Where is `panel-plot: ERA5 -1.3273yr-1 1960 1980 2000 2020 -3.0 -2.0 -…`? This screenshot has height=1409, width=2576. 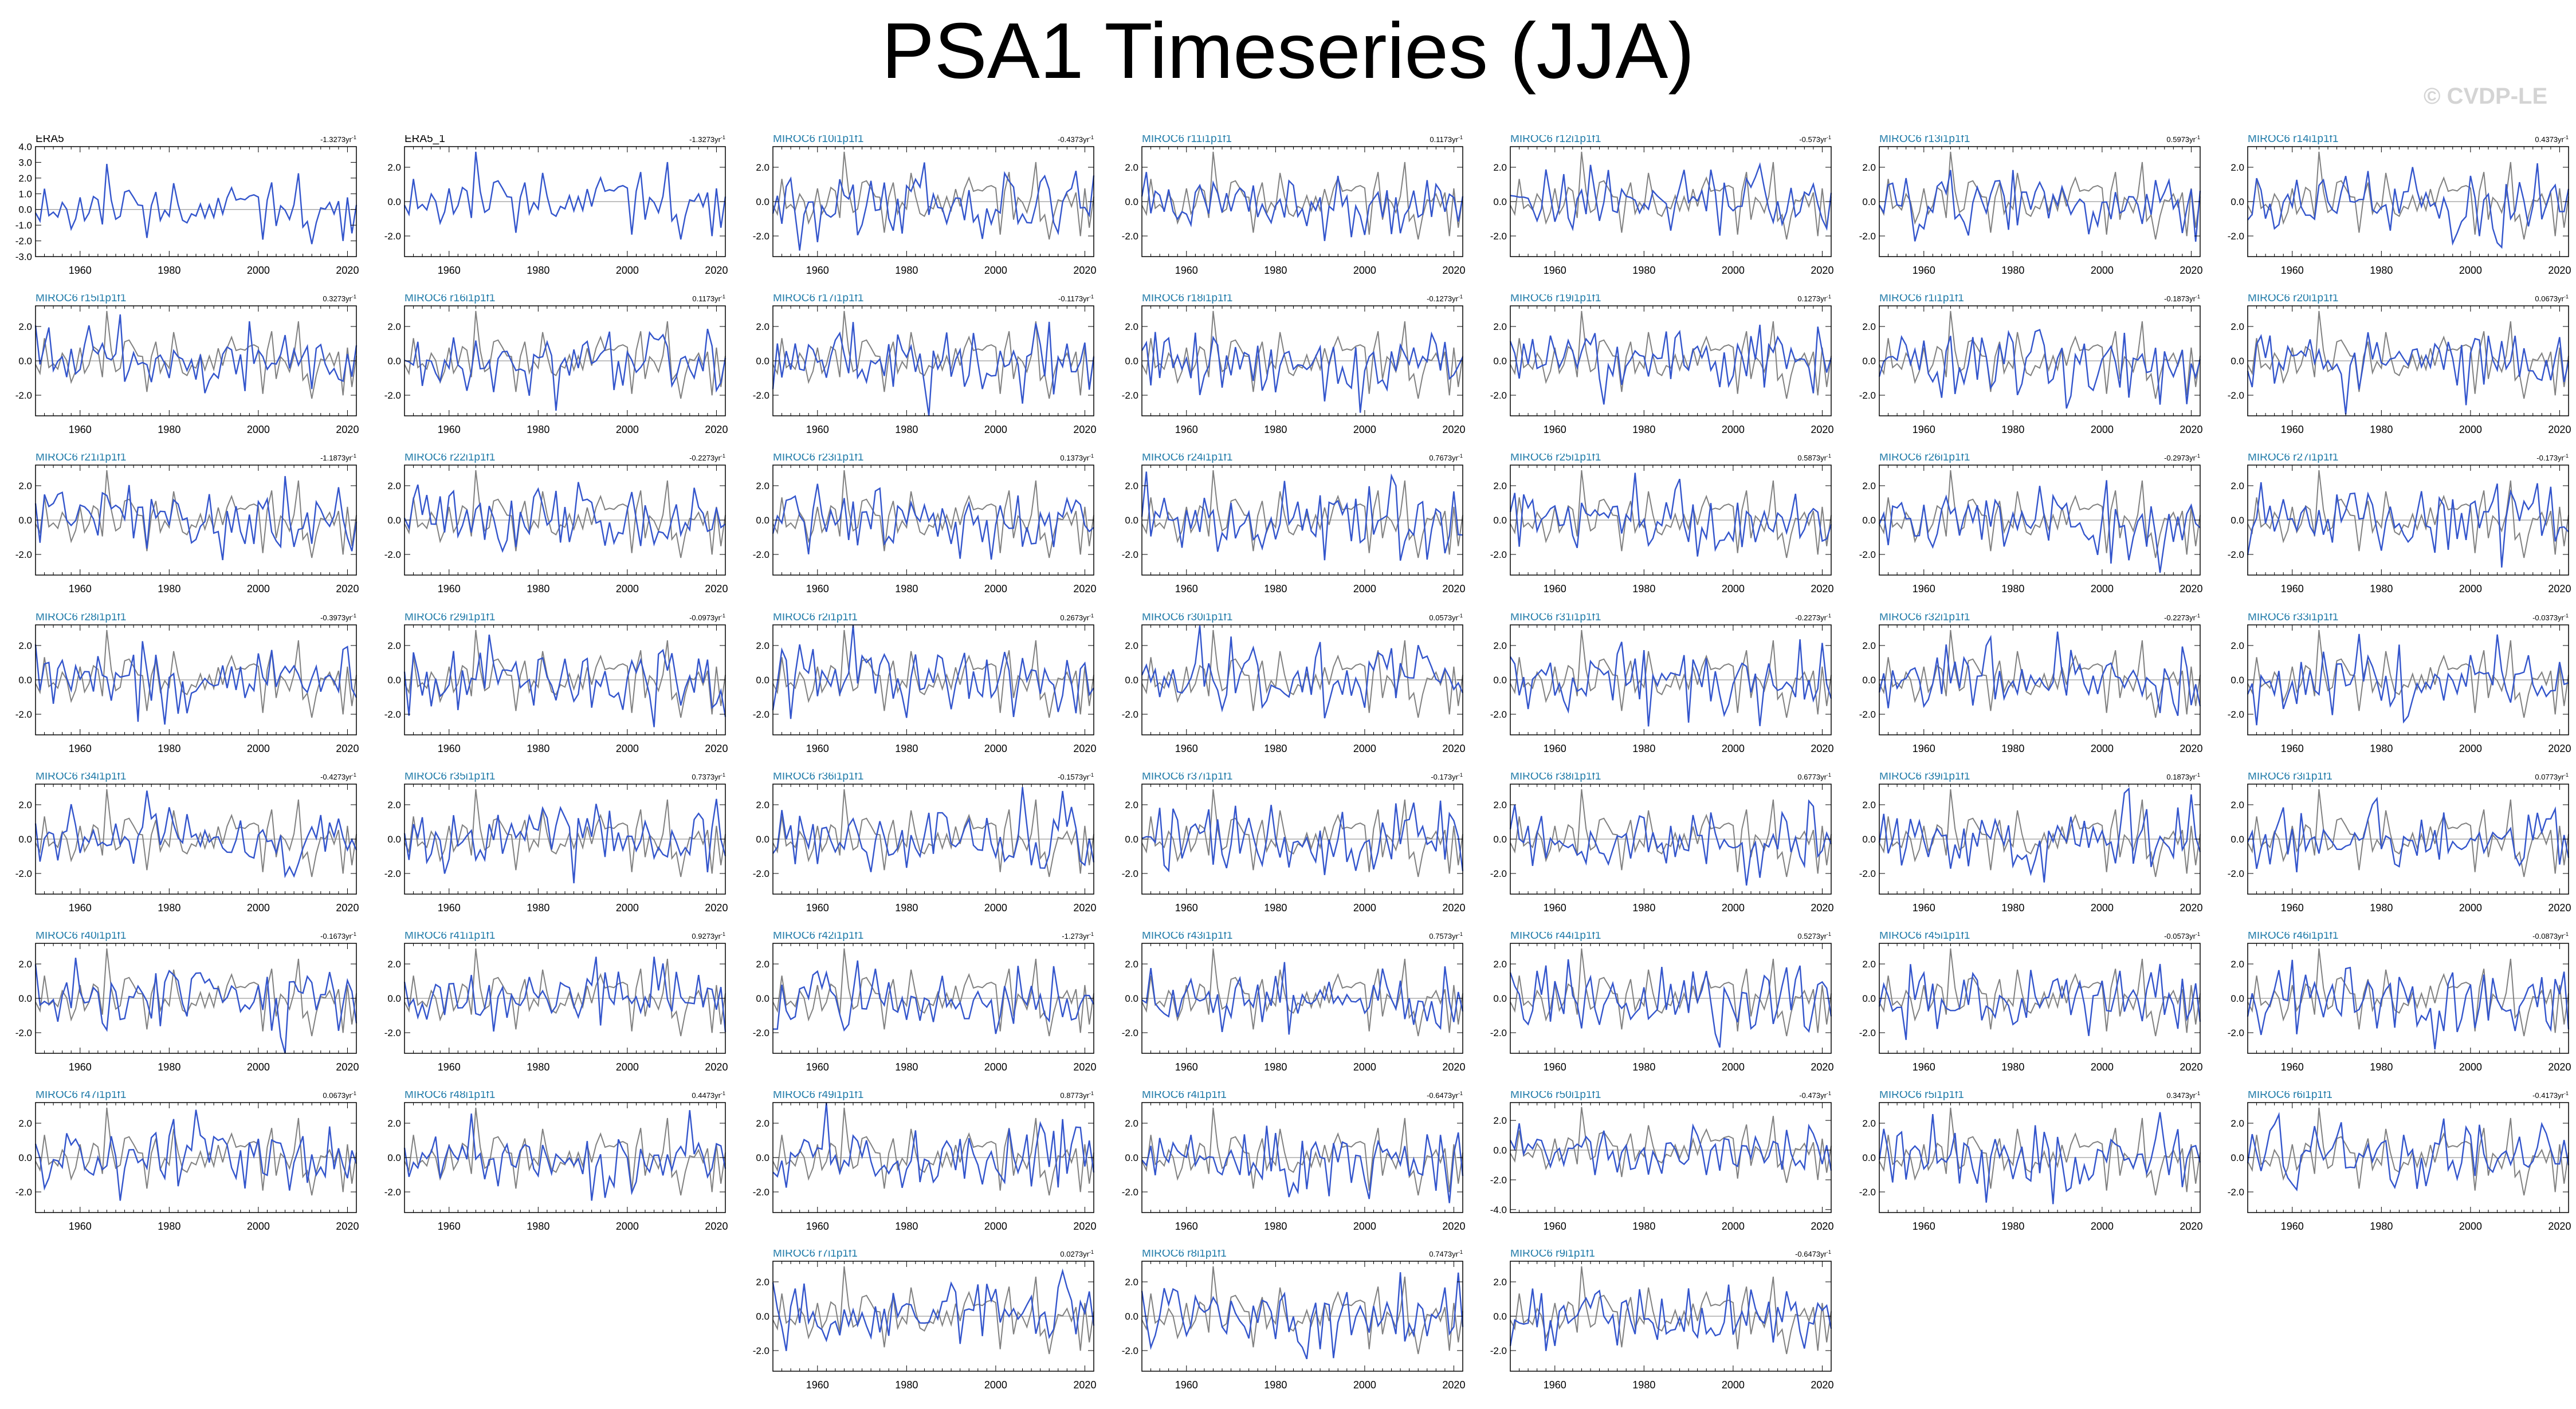 panel-plot: ERA5 -1.3273yr-1 1960 1980 2000 2020 -3.0 -2.0 -… is located at coordinates (187, 205).